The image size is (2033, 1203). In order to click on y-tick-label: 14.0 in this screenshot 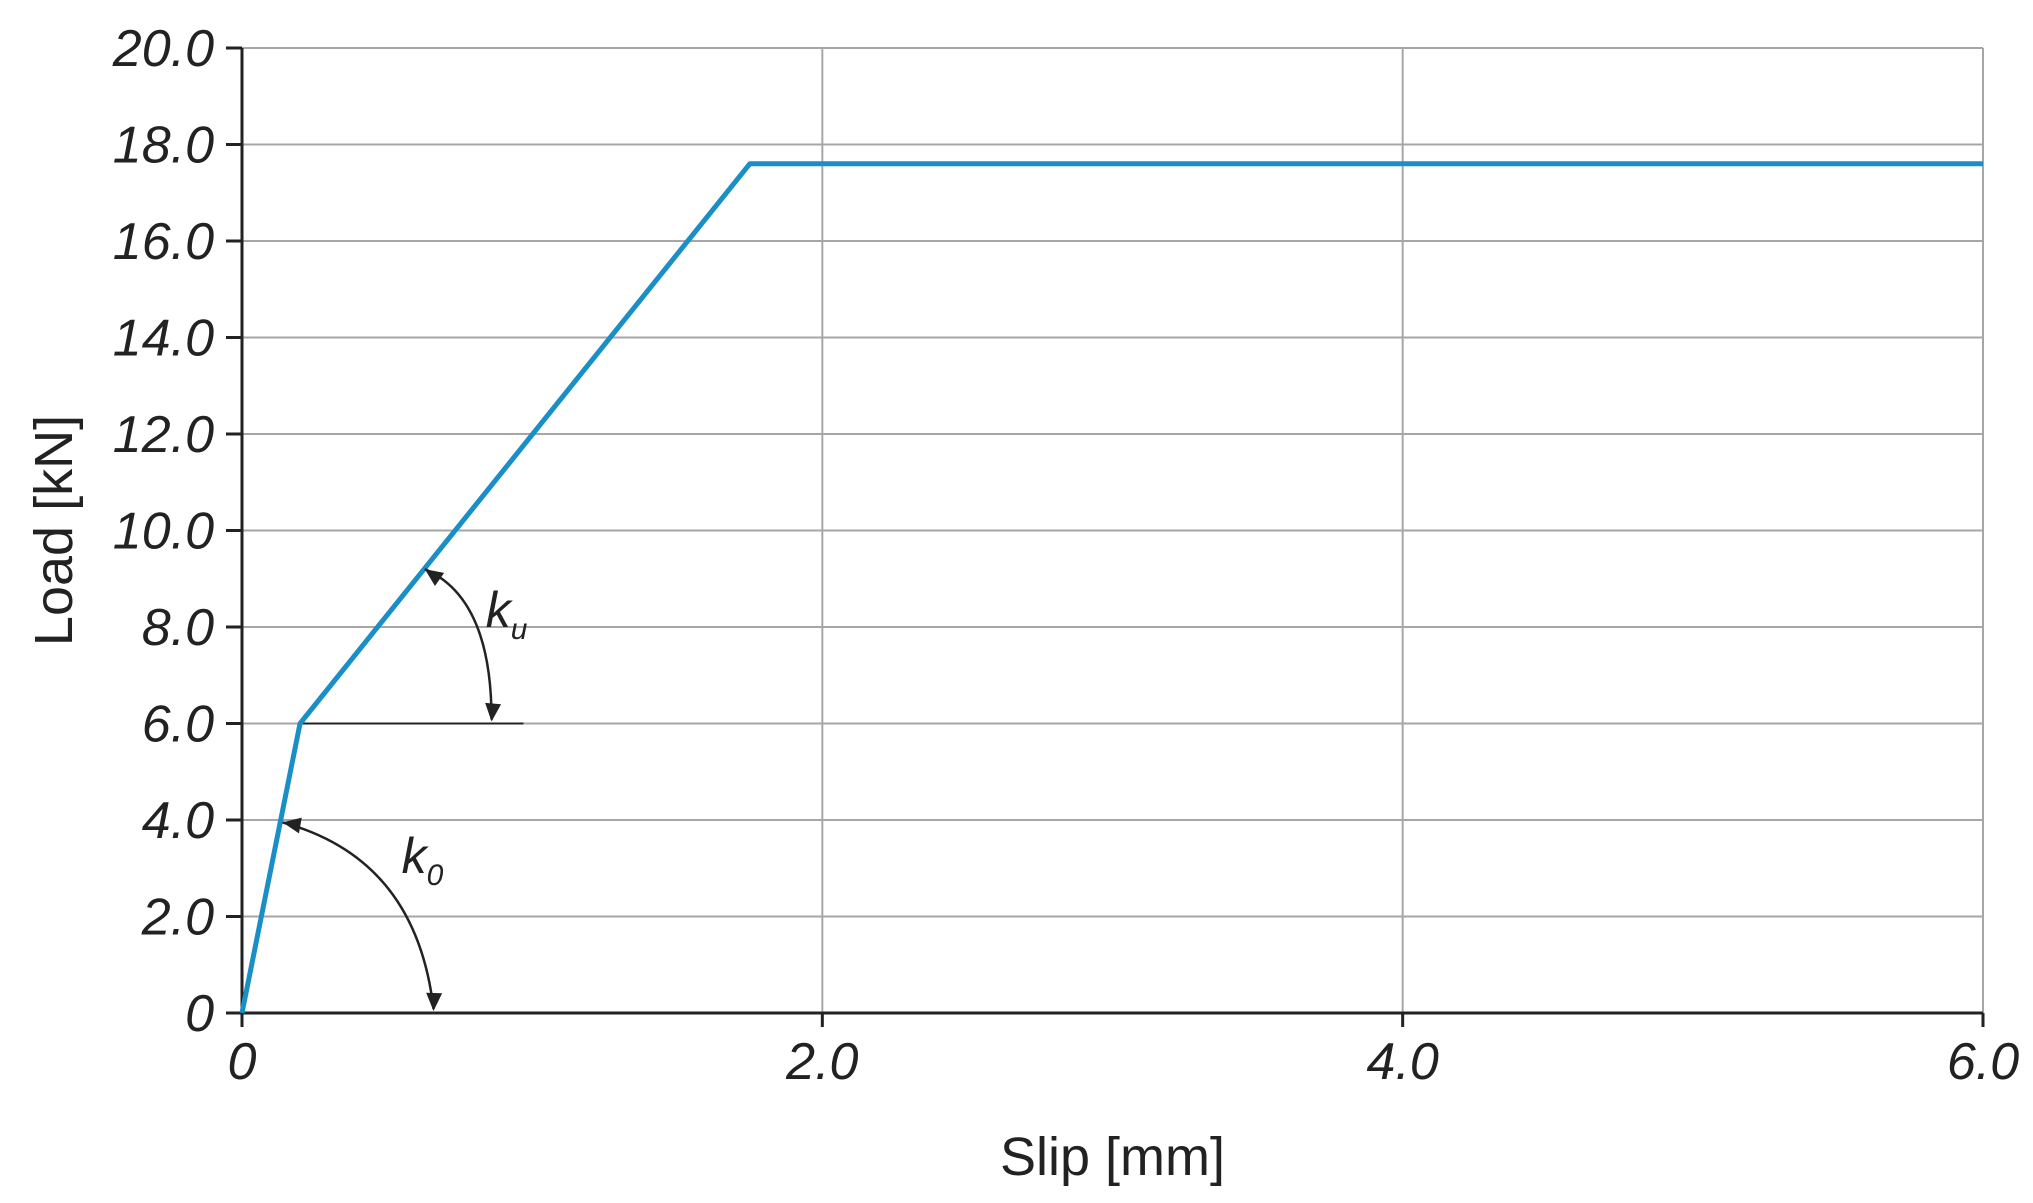, I will do `click(163, 339)`.